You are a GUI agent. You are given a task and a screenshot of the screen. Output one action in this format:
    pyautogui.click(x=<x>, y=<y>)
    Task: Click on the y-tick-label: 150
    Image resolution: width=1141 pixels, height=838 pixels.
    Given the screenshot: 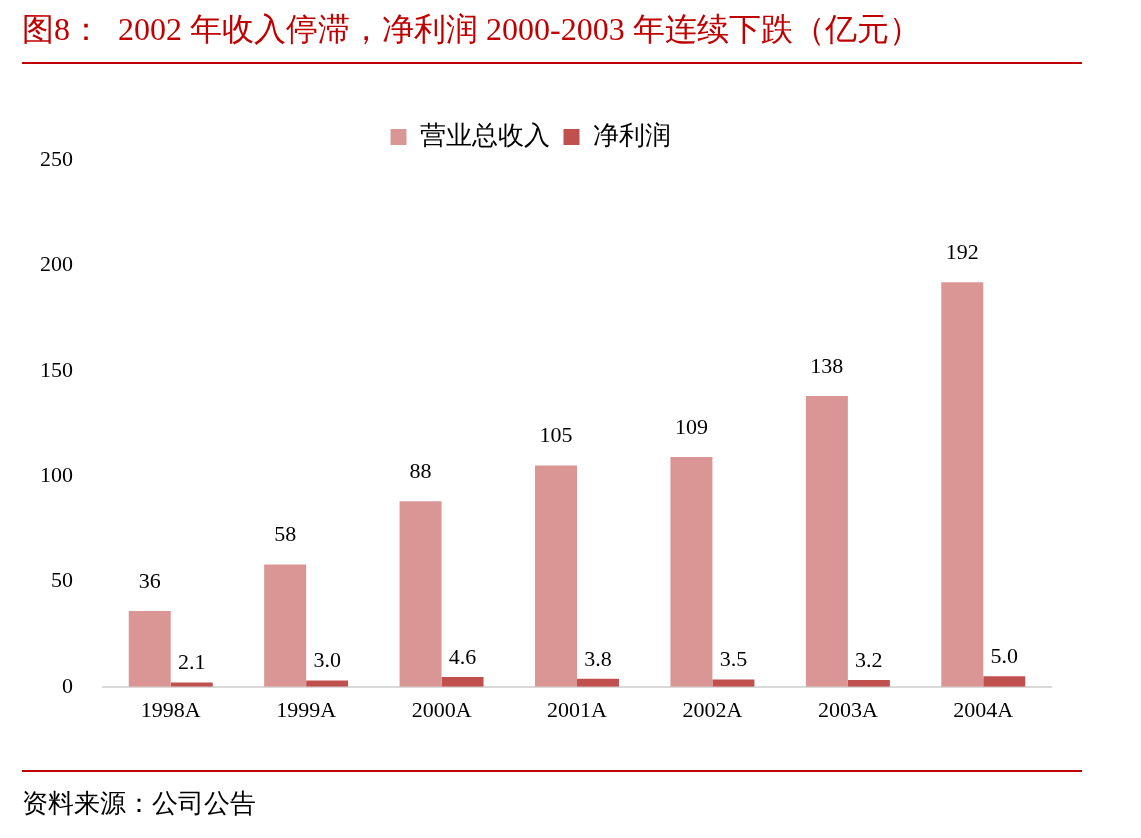 What is the action you would take?
    pyautogui.click(x=56, y=369)
    